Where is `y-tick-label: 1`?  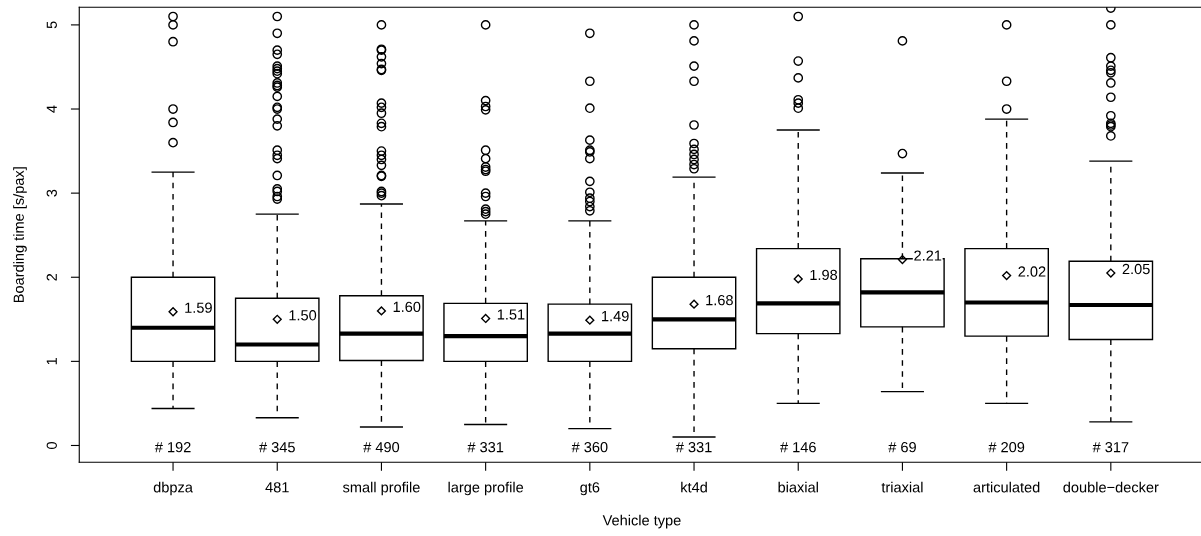
y-tick-label: 1 is located at coordinates (51, 361).